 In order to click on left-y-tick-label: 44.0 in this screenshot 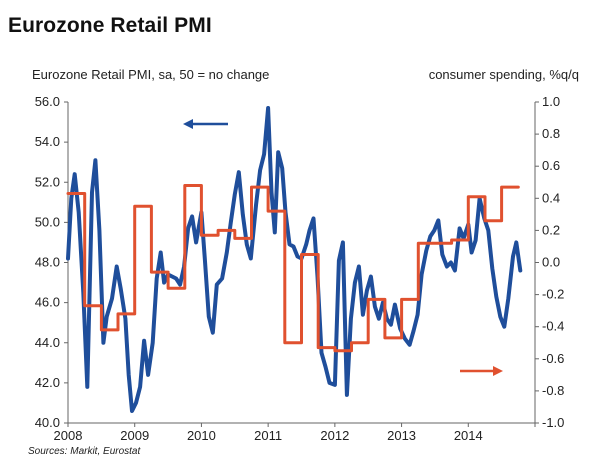, I will do `click(47, 342)`.